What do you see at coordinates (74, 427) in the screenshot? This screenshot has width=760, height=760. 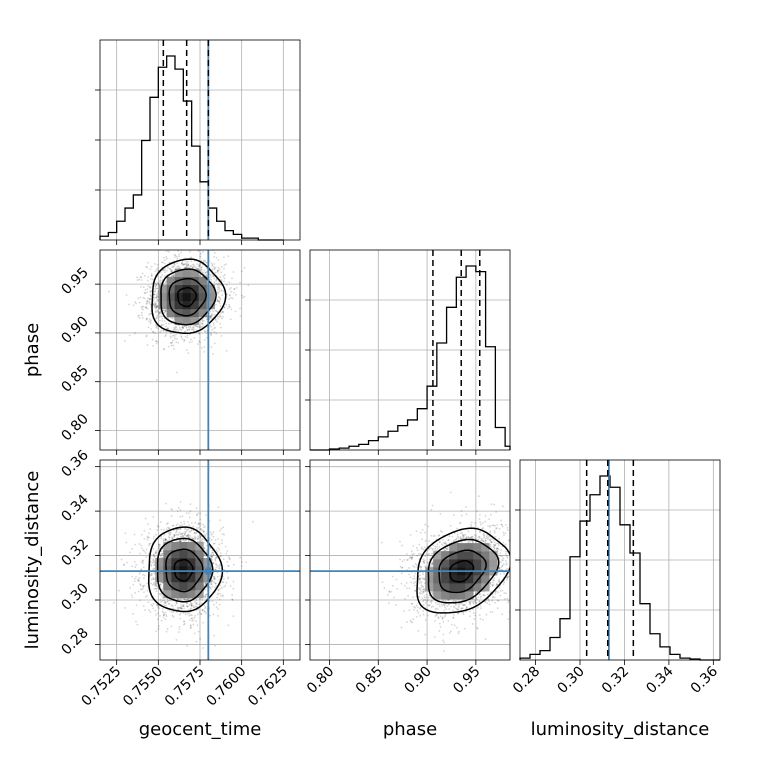 I see `y-tick-label: 0.80` at bounding box center [74, 427].